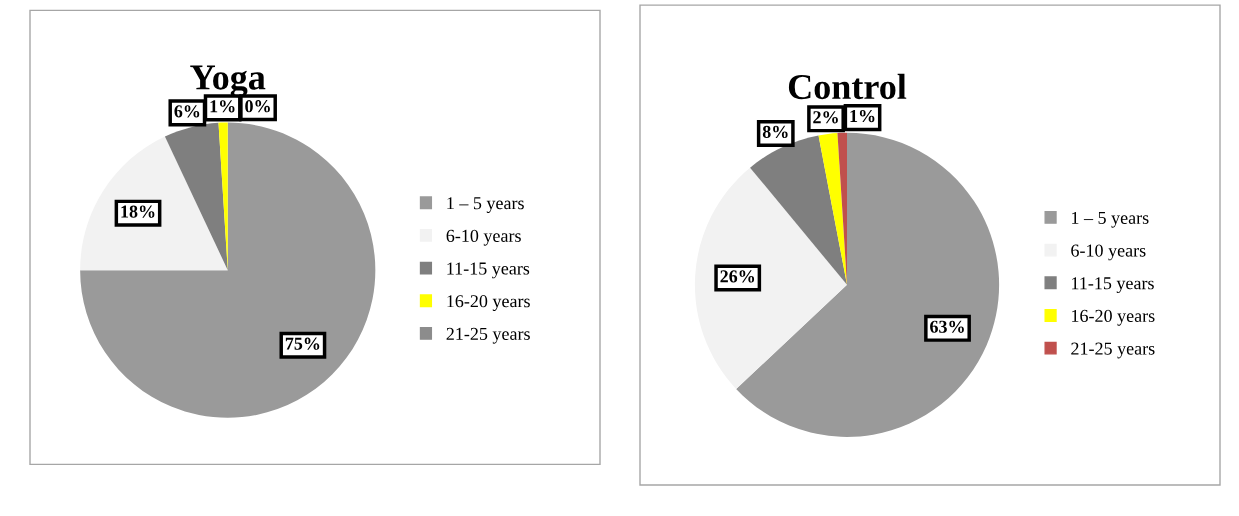 The image size is (1239, 516). What do you see at coordinates (737, 276) in the screenshot?
I see `data-label: 26%` at bounding box center [737, 276].